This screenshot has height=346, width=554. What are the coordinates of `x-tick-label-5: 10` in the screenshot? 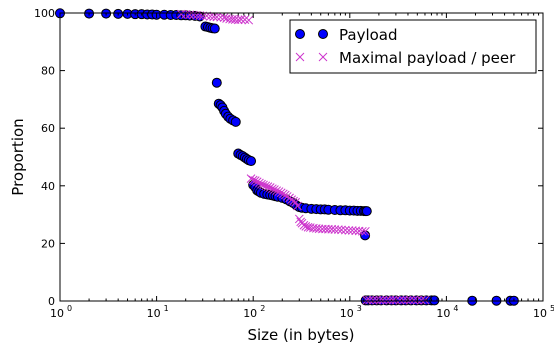 It's located at (540, 313).